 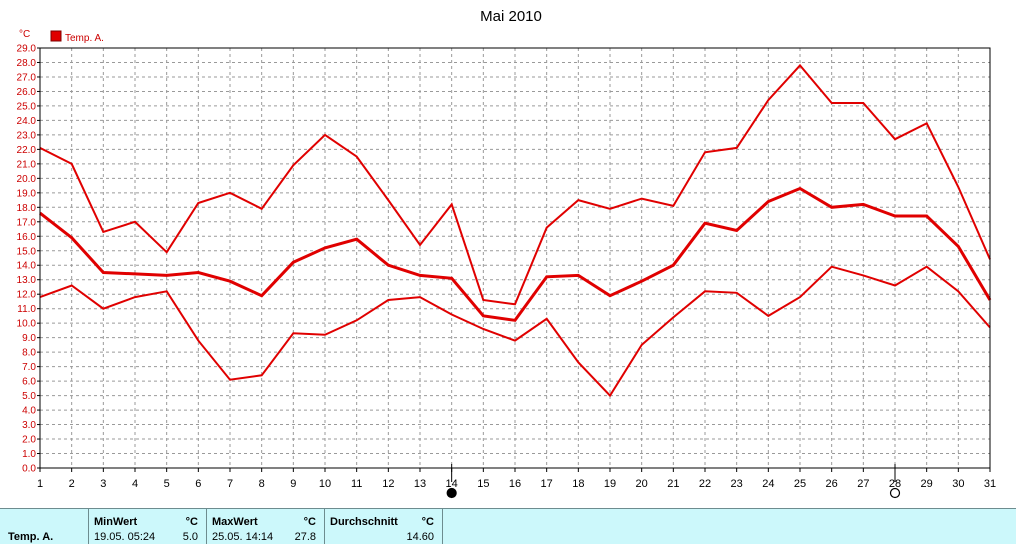 I want to click on x-tick-label: 31, so click(x=990, y=484).